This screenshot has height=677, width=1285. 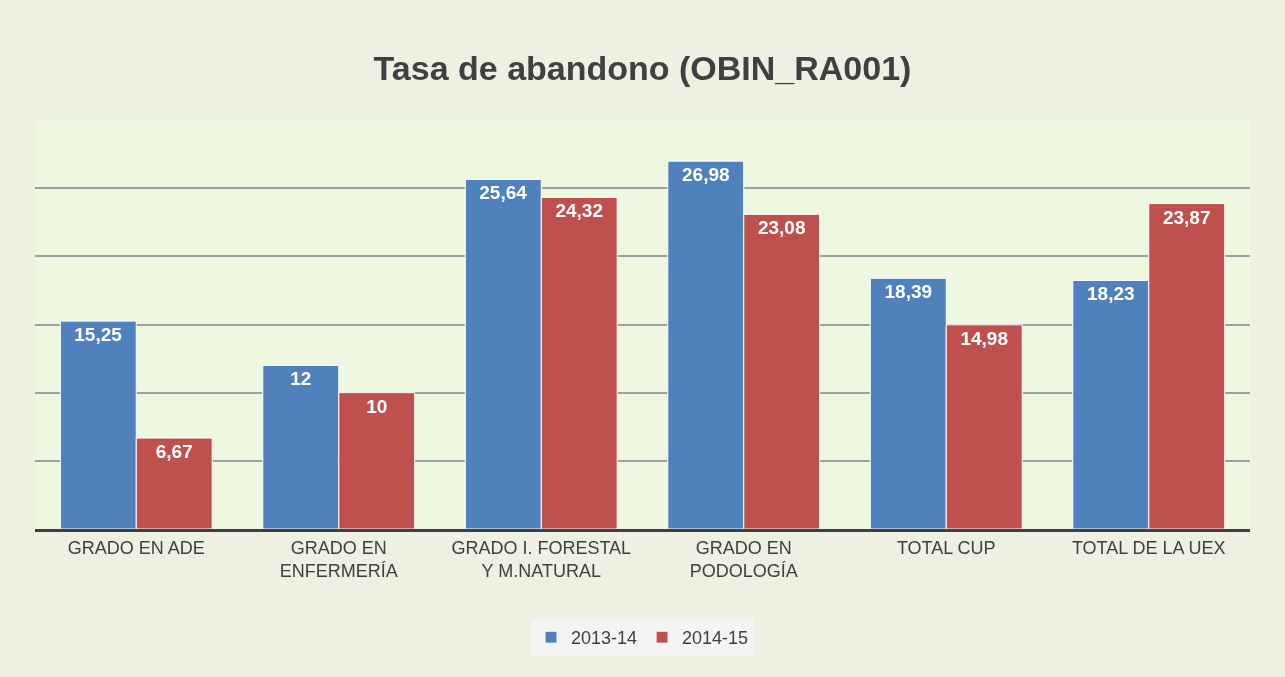 What do you see at coordinates (174, 452) in the screenshot?
I see `data-label: 6,67` at bounding box center [174, 452].